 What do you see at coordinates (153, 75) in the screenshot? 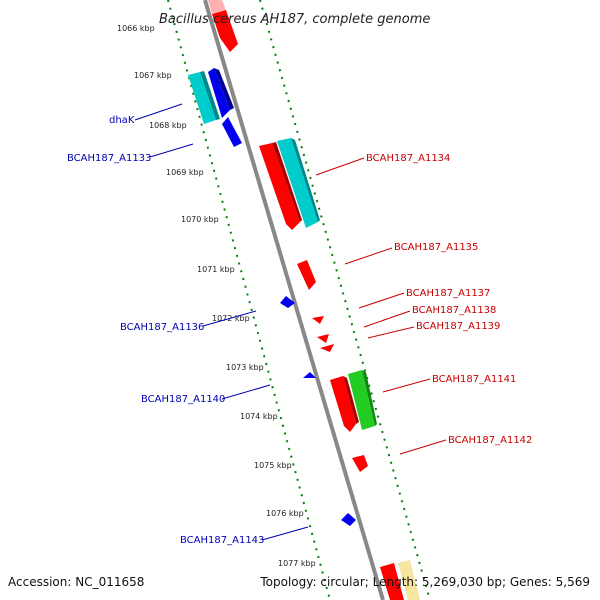
I see `kbp-tick: 1067 kbp` at bounding box center [153, 75].